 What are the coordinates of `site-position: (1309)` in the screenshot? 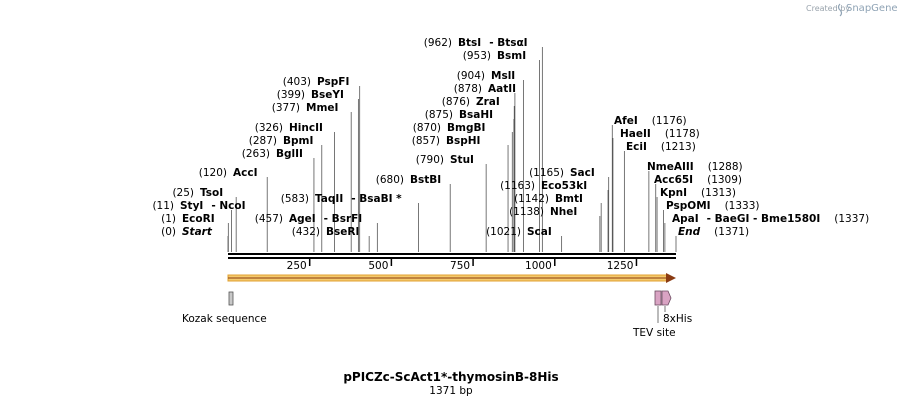 It's located at (724, 180).